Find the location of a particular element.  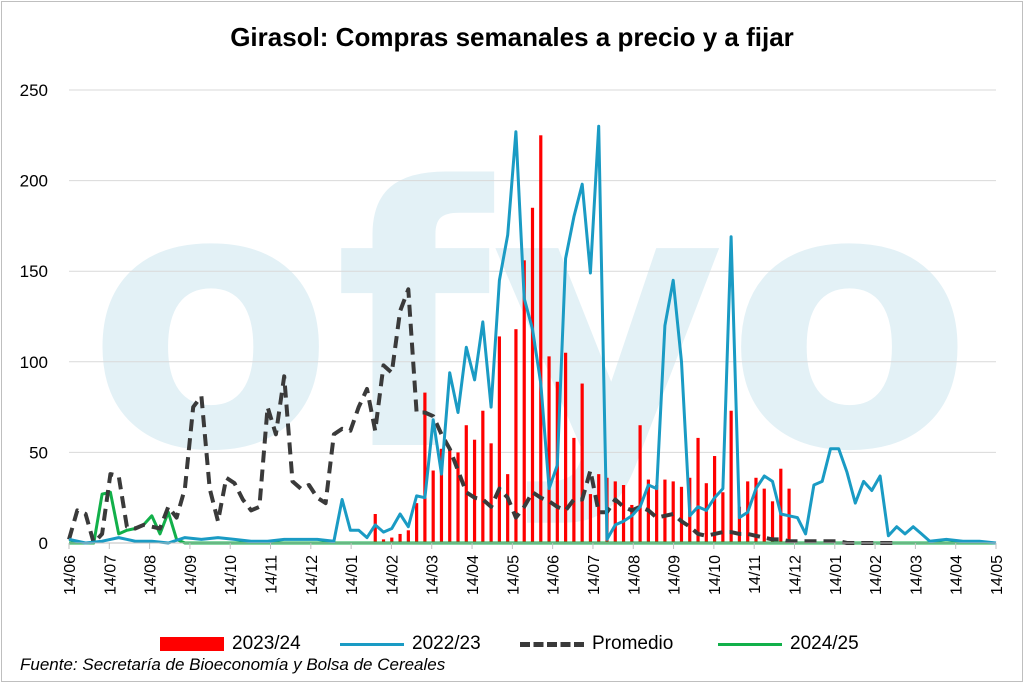

legend-label: Promedio is located at coordinates (633, 643).